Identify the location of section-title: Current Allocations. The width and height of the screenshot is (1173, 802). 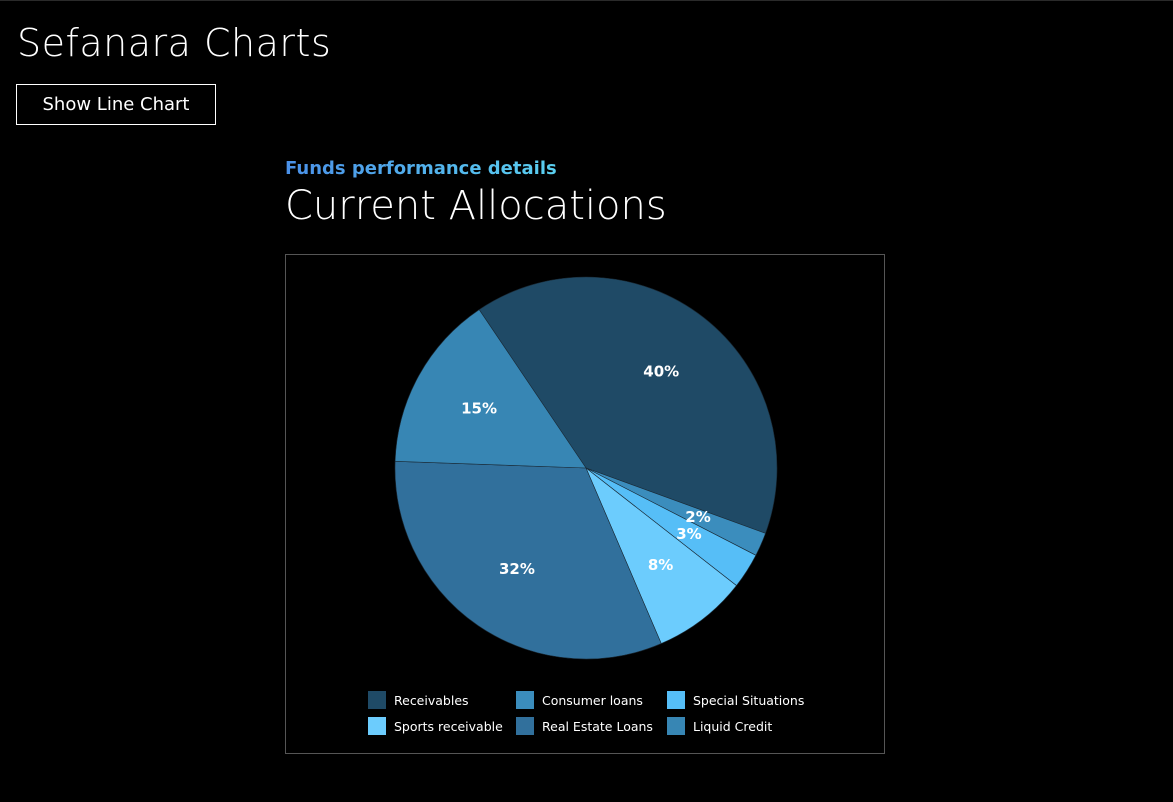
(476, 206).